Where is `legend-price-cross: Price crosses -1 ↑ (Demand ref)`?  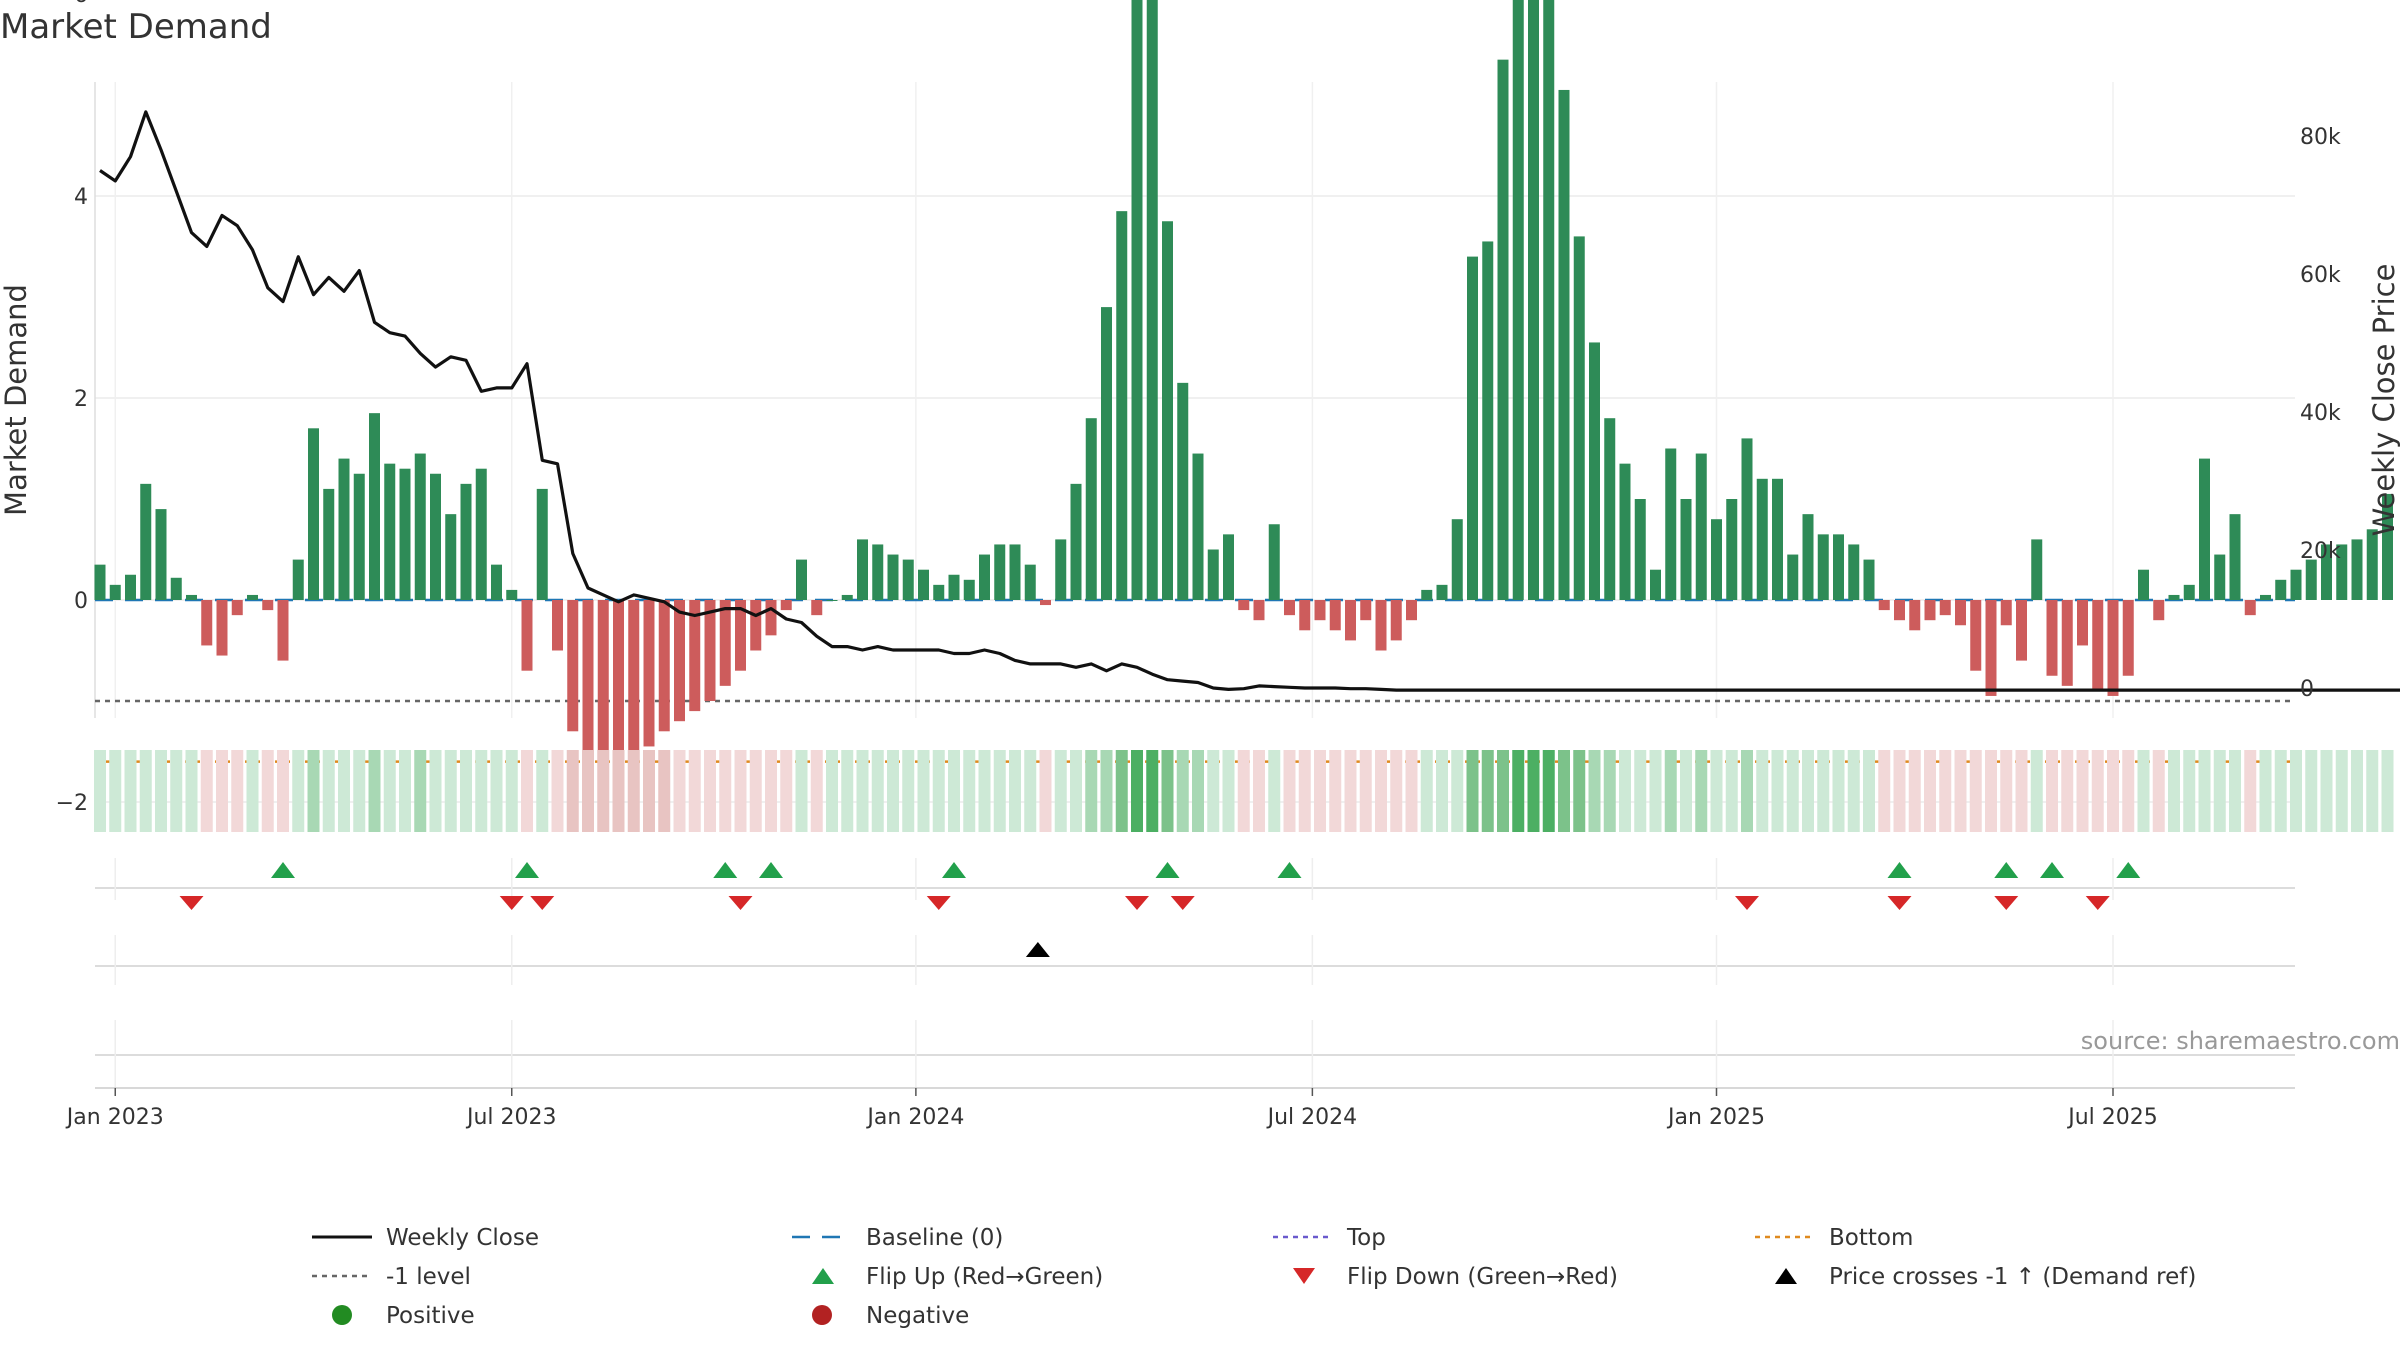 legend-price-cross: Price crosses -1 ↑ (Demand ref) is located at coordinates (1985, 1277).